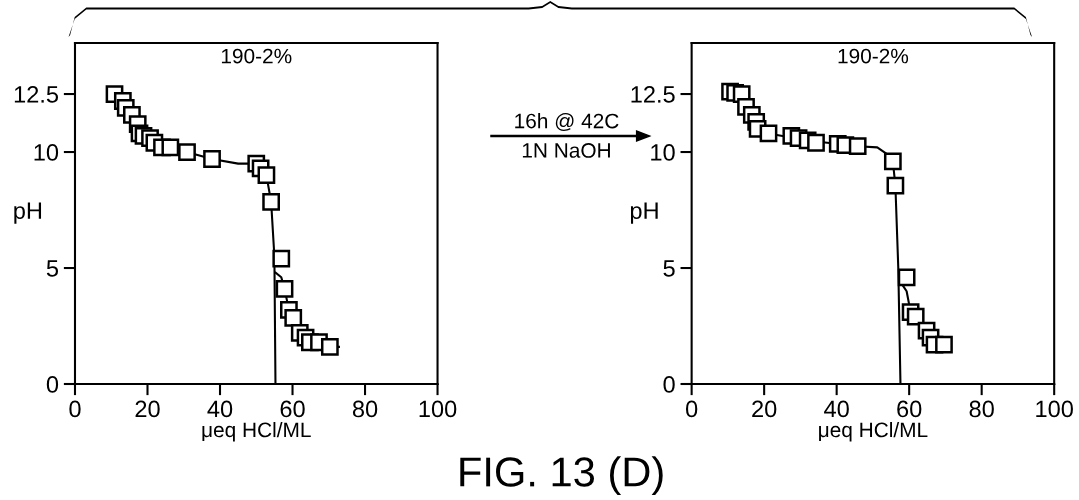  What do you see at coordinates (567, 122) in the screenshot?
I see `text: 16h @ 42C` at bounding box center [567, 122].